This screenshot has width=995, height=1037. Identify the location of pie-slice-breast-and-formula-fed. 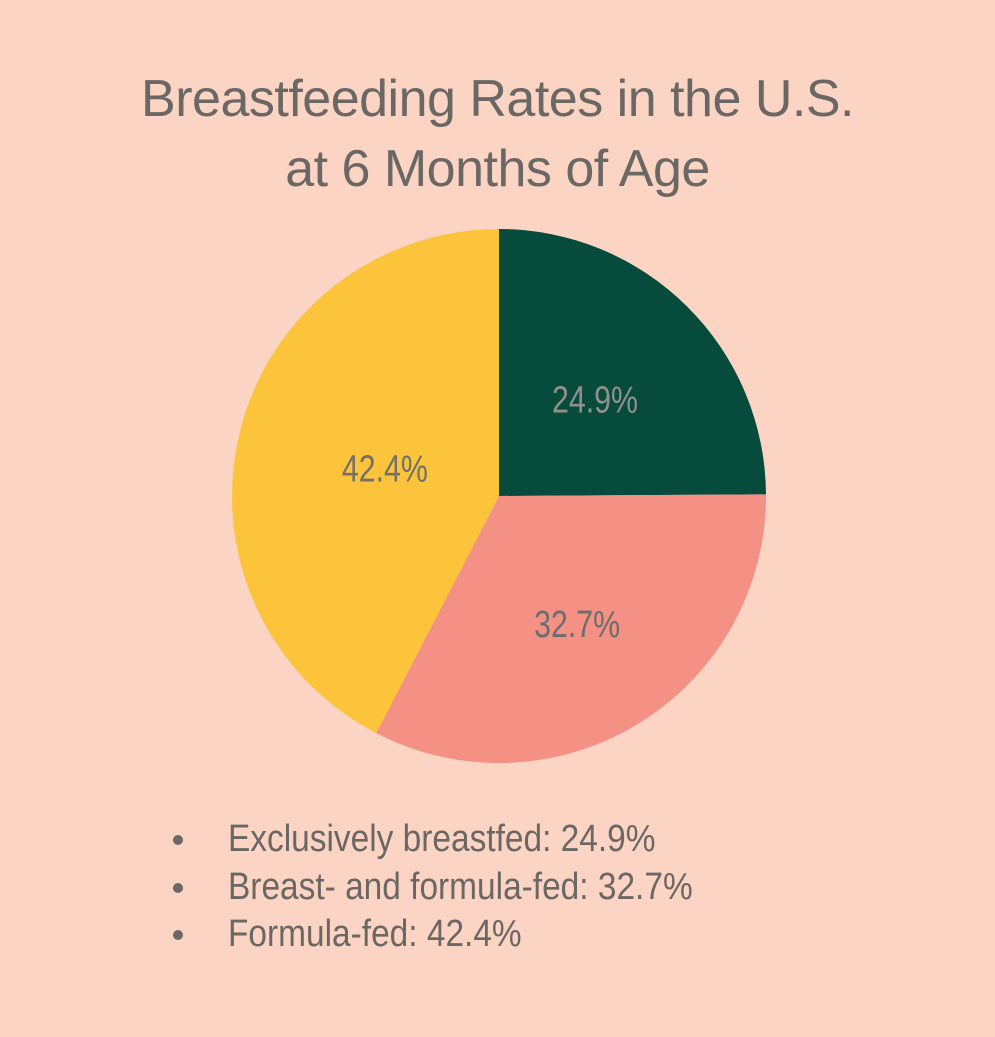
(571, 628).